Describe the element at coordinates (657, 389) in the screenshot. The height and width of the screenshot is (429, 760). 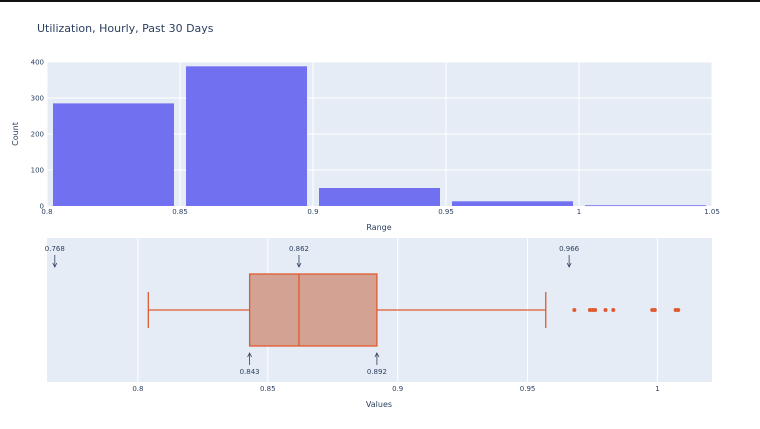
I see `boxplot-x-tick-label: 1` at that location.